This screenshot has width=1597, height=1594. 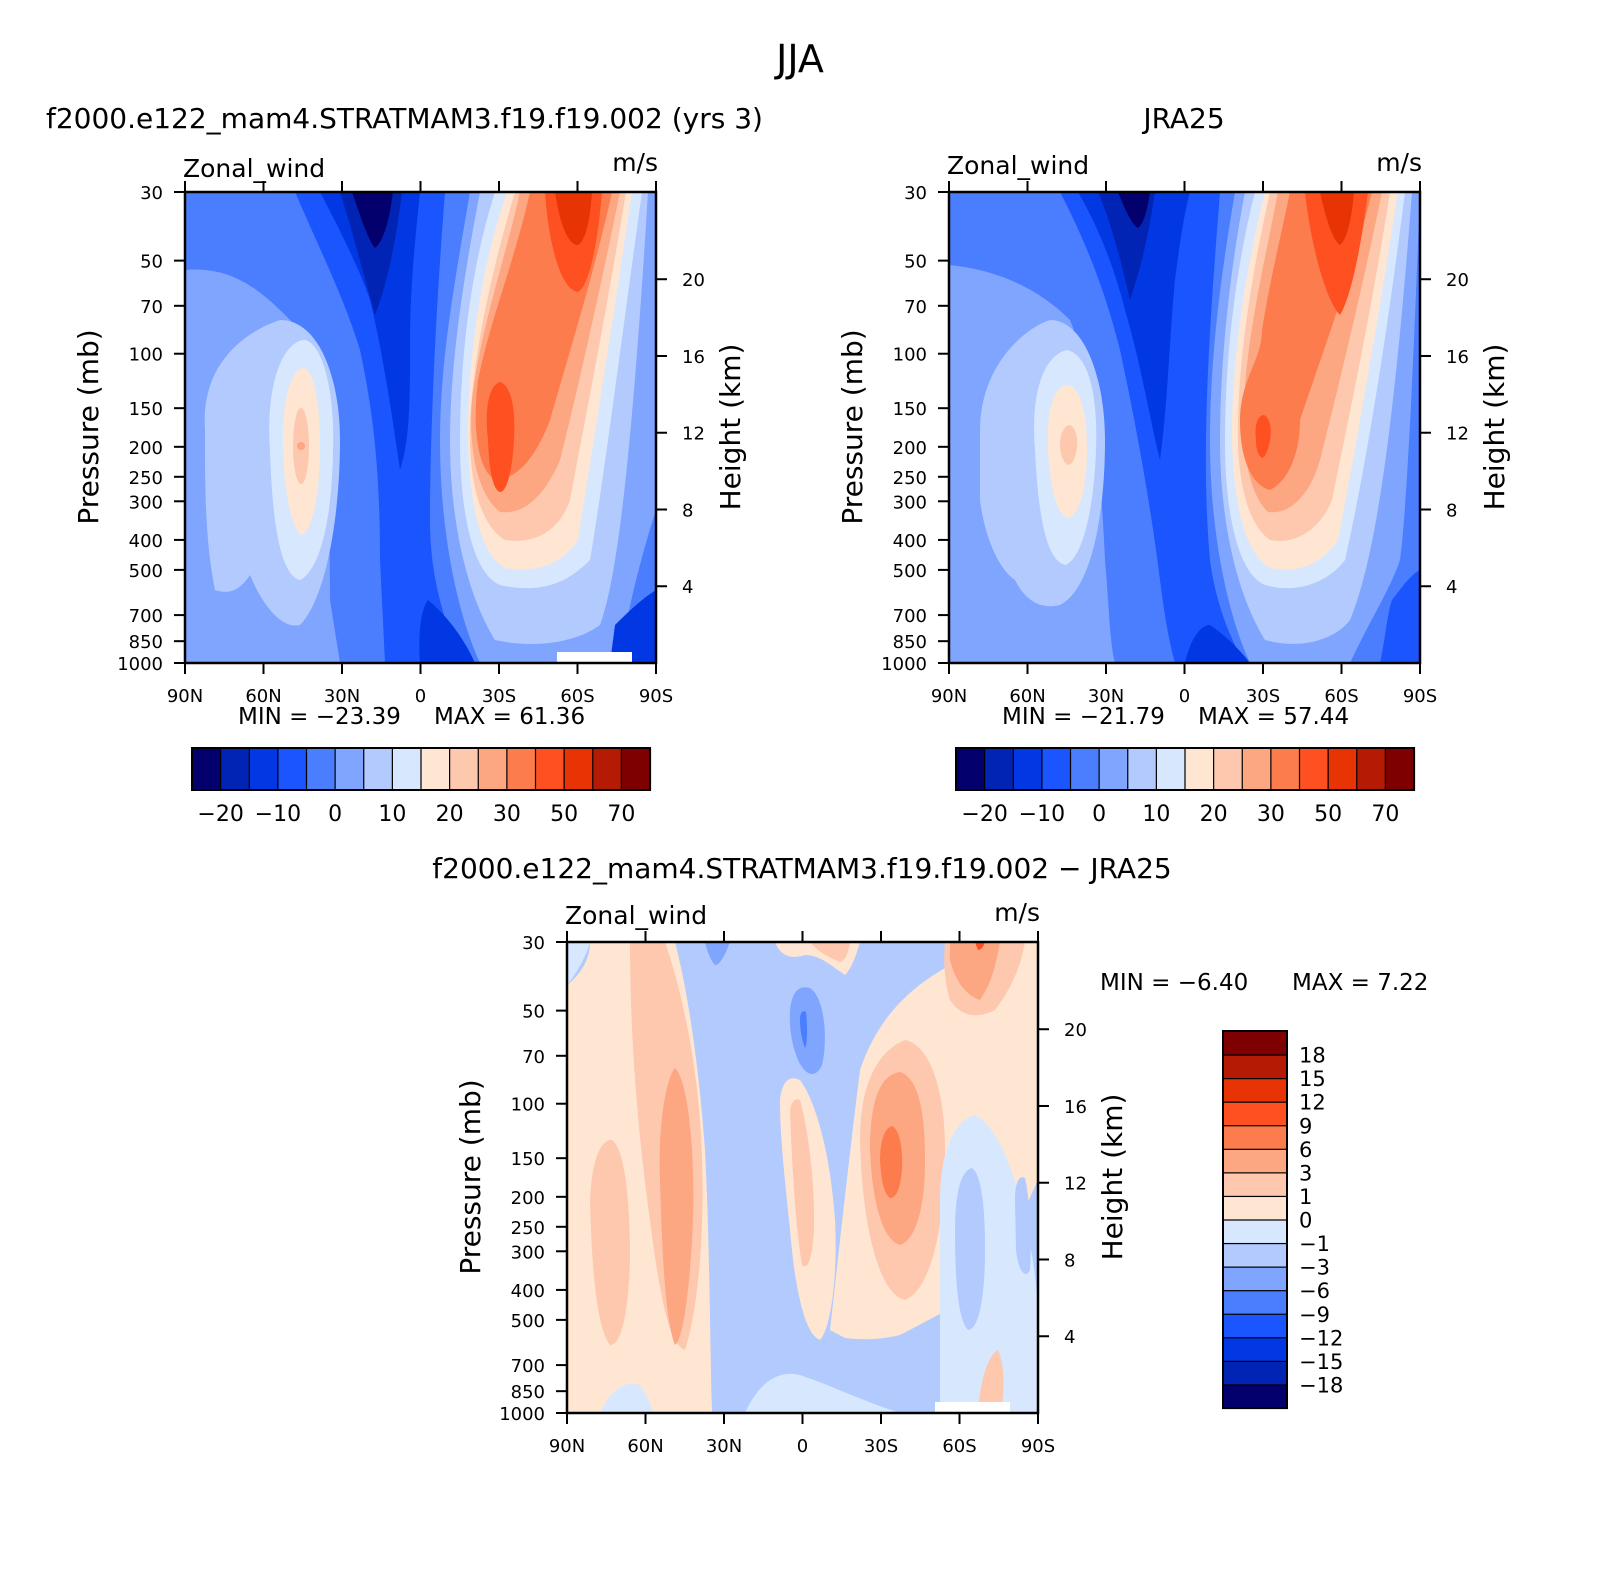 What do you see at coordinates (509, 717) in the screenshot?
I see `max-label: MAX = 61.36` at bounding box center [509, 717].